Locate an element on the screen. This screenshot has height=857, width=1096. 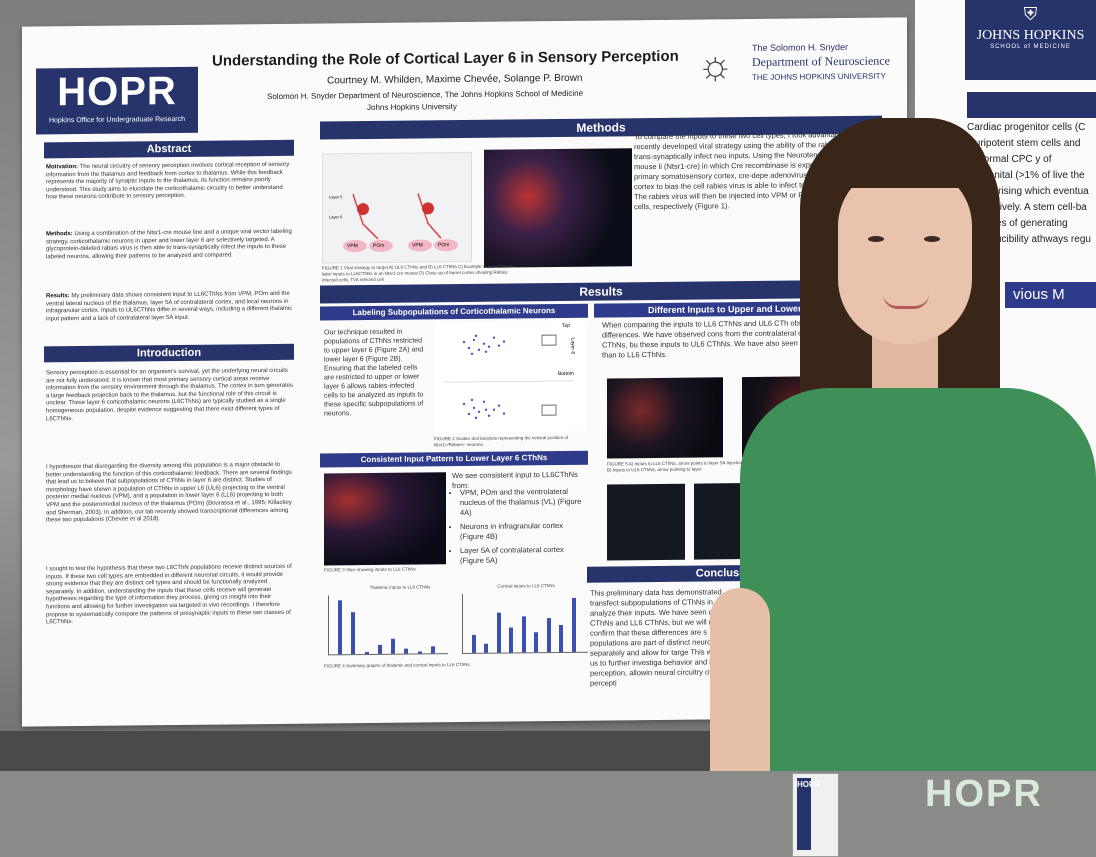
chart-b-title: Cortical inputs to LL6 CThNs is located at coordinates (526, 586).